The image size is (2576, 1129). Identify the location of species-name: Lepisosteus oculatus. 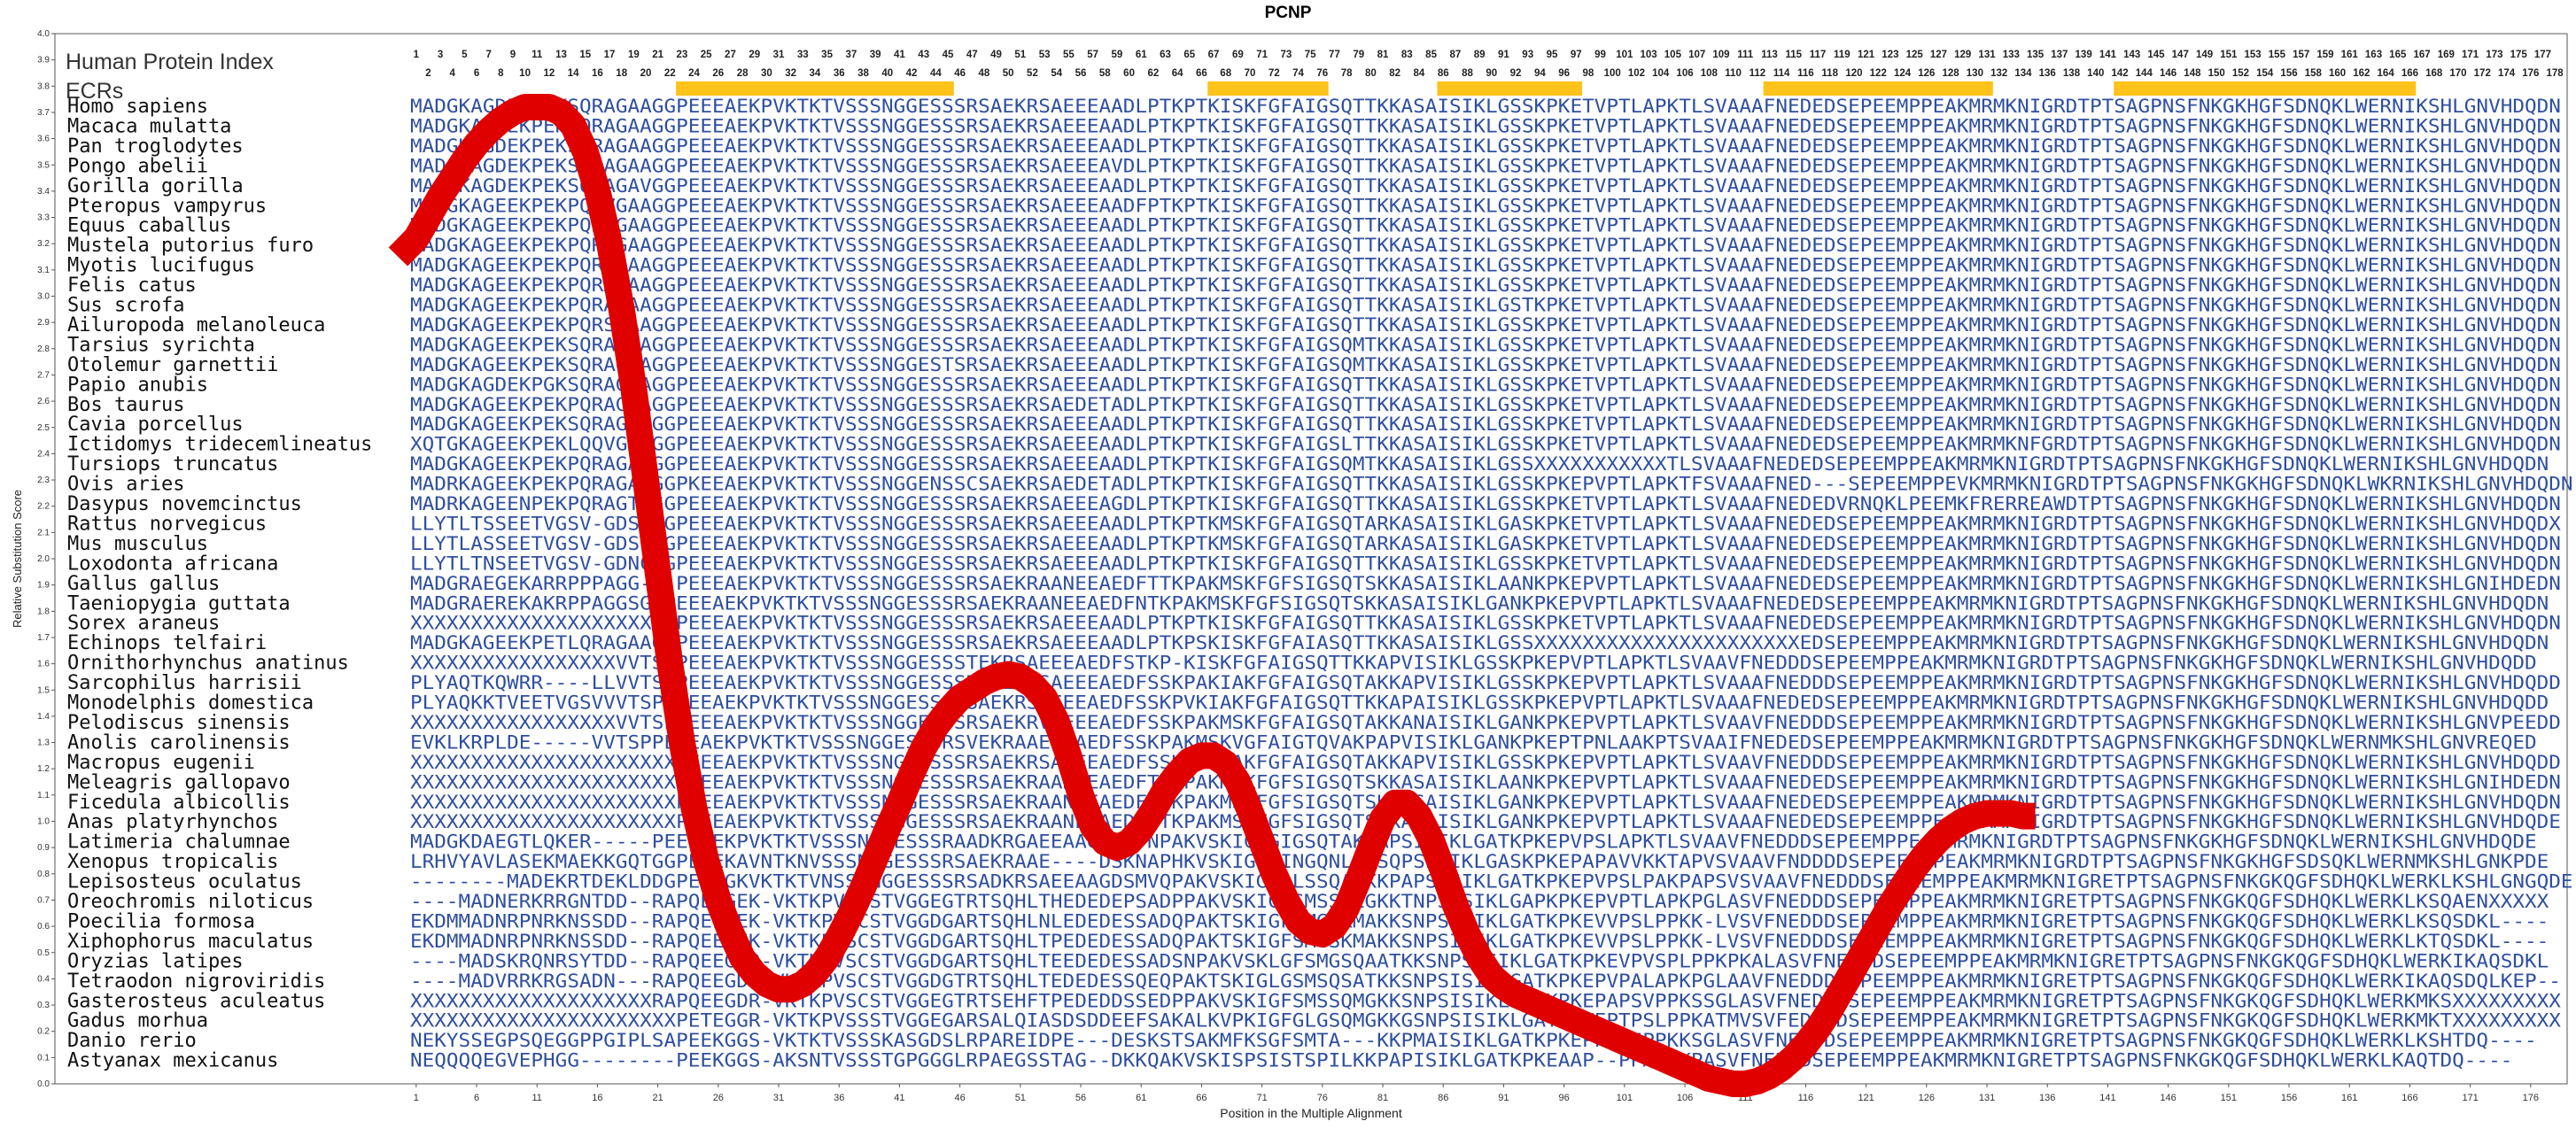
(184, 882).